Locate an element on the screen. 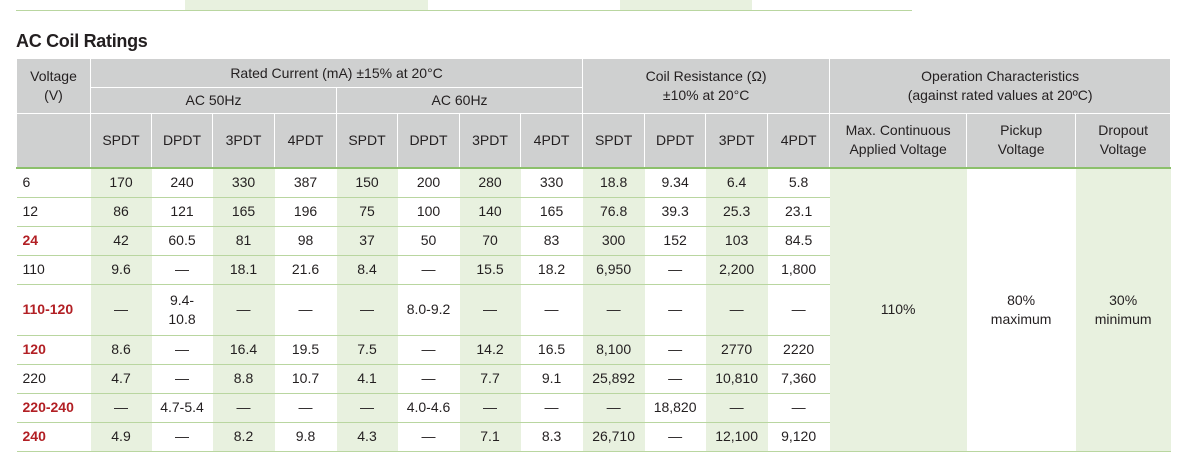 This screenshot has height=474, width=1200. value-cell: 6,950 is located at coordinates (613, 270).